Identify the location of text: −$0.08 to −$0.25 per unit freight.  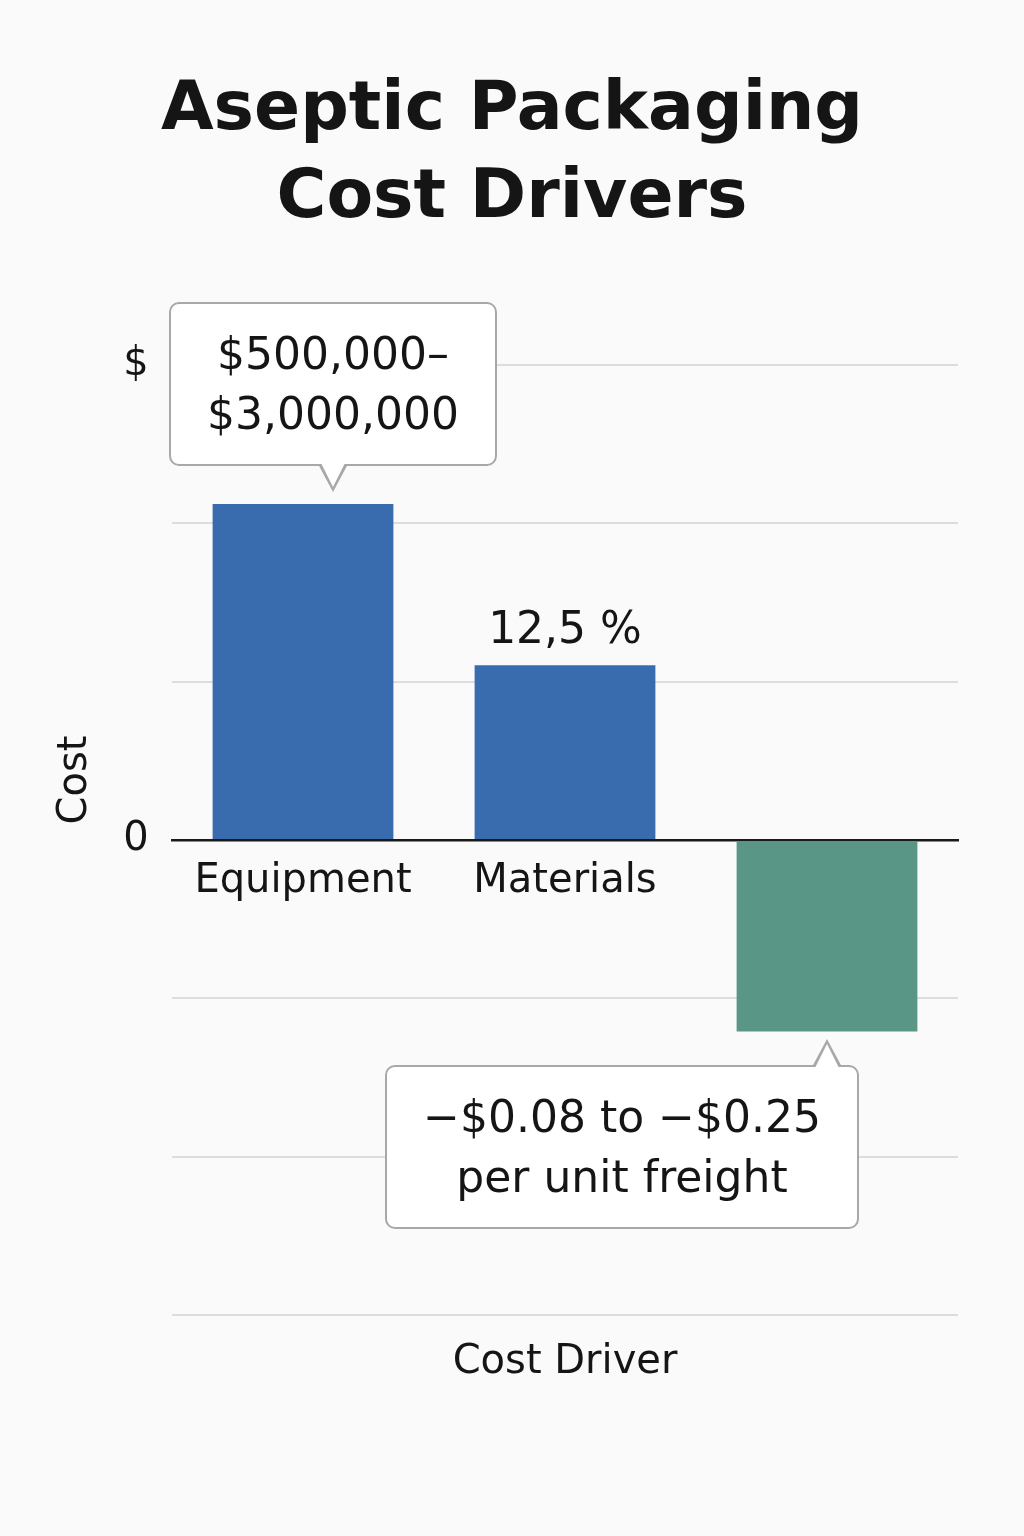
(622, 1147).